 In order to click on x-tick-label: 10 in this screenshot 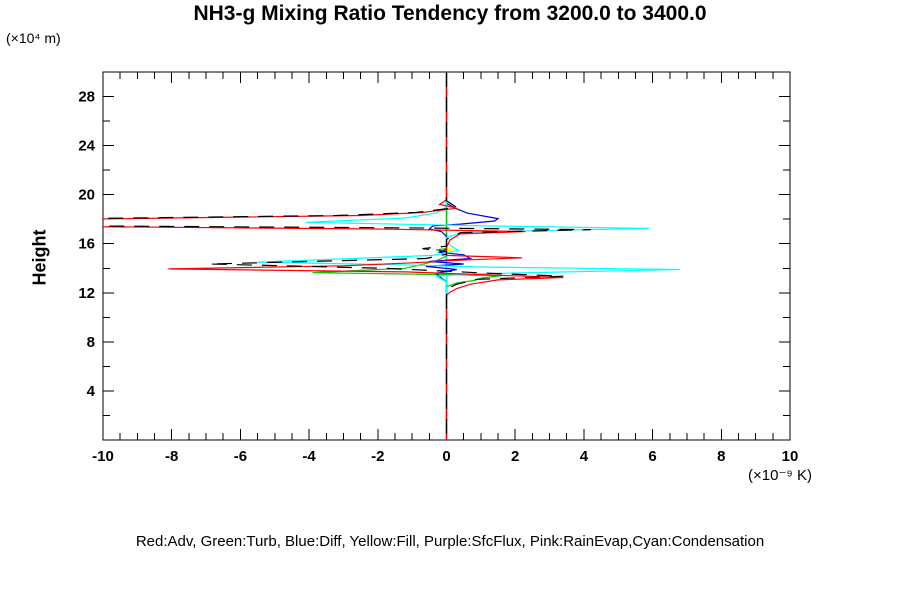, I will do `click(790, 456)`.